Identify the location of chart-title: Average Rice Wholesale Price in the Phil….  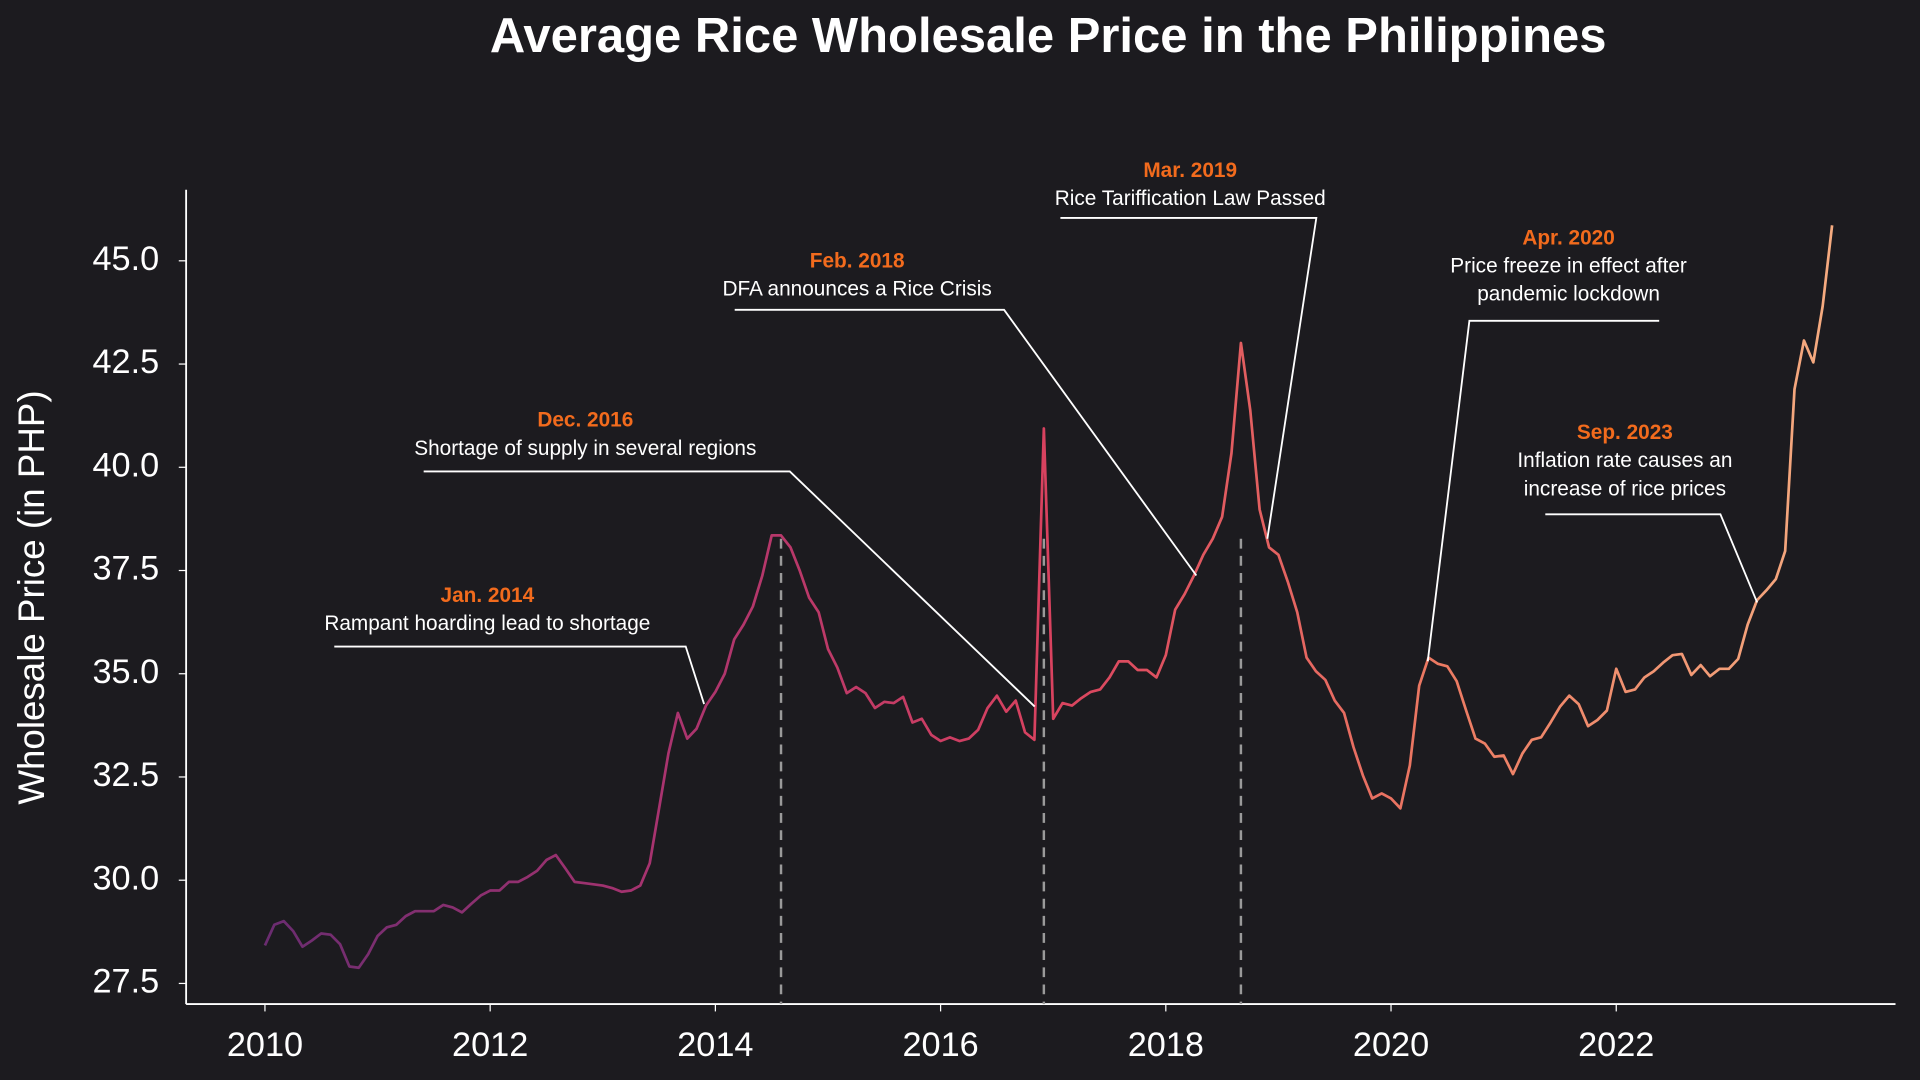
(1048, 36).